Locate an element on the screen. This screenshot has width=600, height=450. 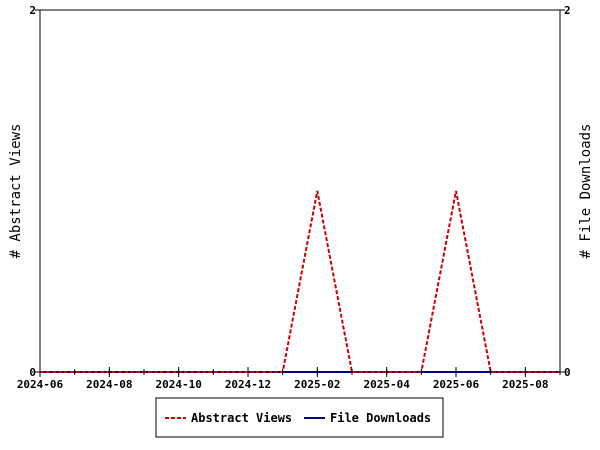
y-right-tick-label: 2 is located at coordinates (567, 10).